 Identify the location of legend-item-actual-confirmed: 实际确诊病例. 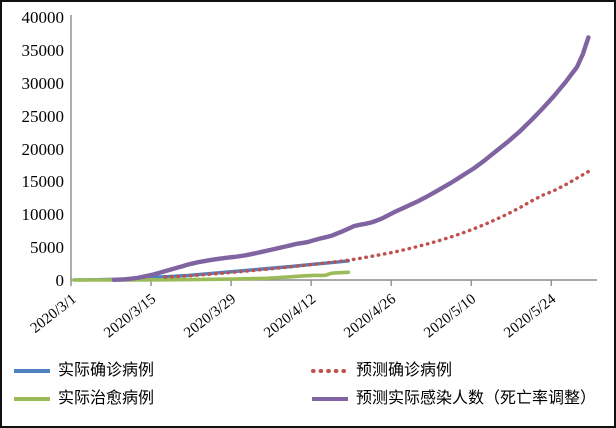
(83, 371).